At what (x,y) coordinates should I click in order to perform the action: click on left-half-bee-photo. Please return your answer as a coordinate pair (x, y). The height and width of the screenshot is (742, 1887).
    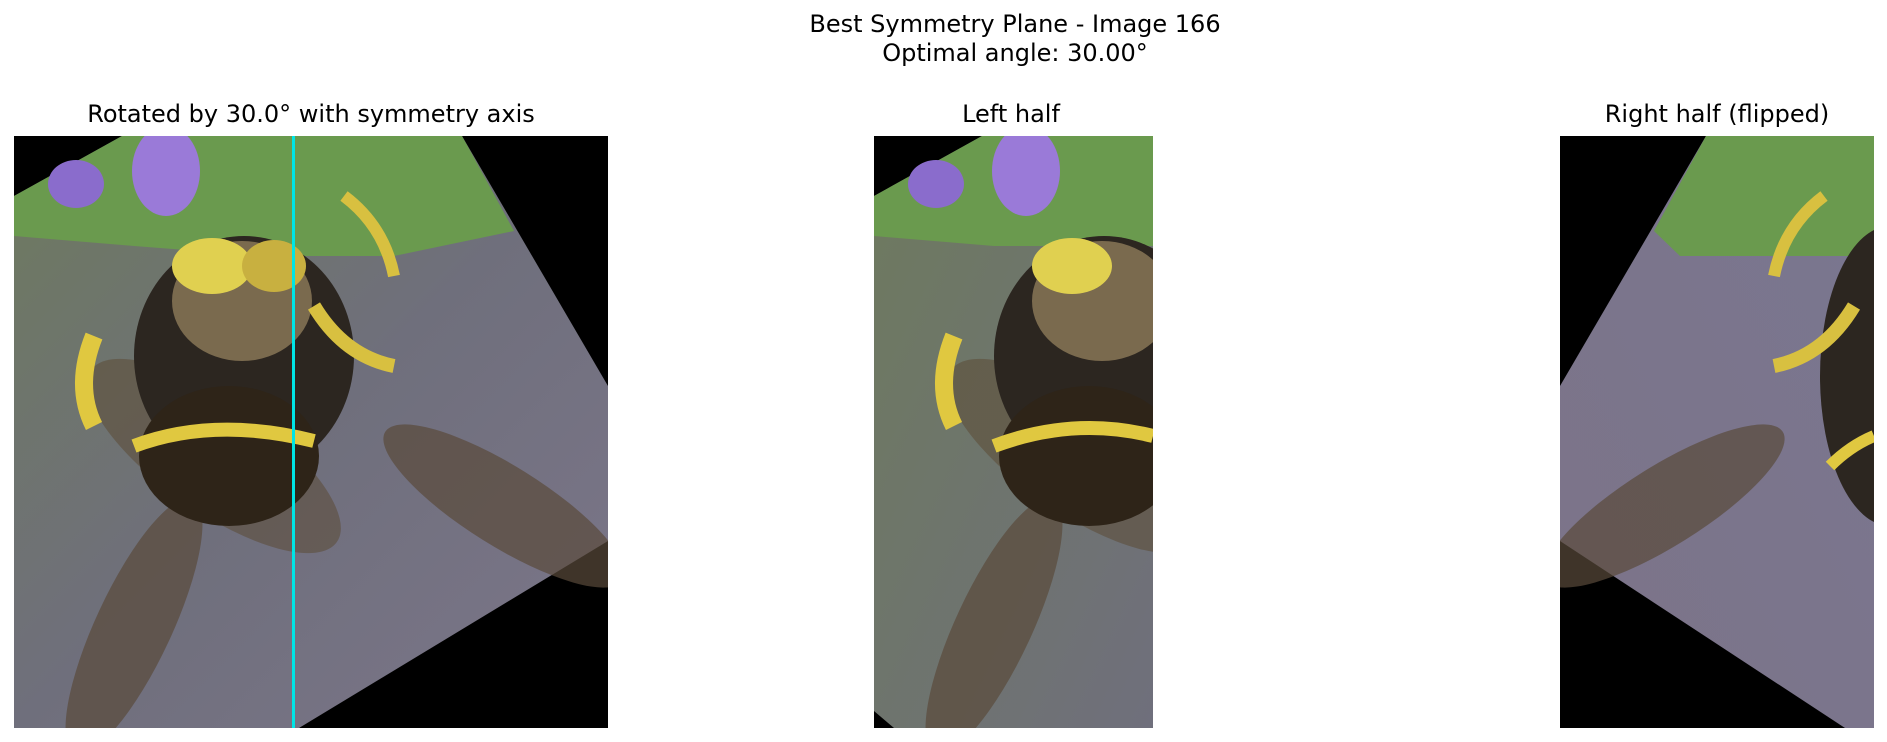
    Looking at the image, I should click on (1013, 432).